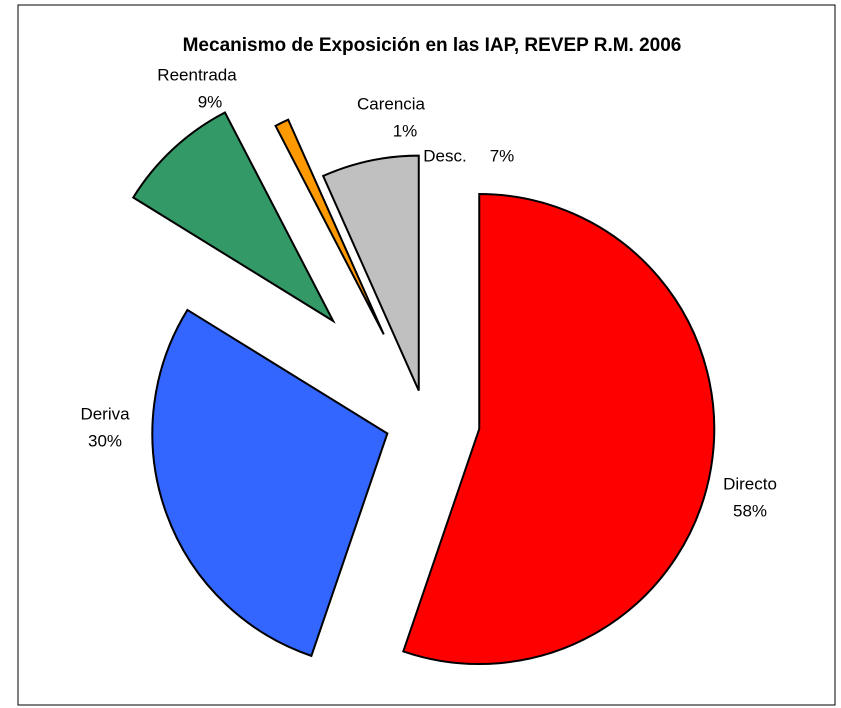 The height and width of the screenshot is (708, 841). I want to click on slice-label: Reentrada, so click(197, 74).